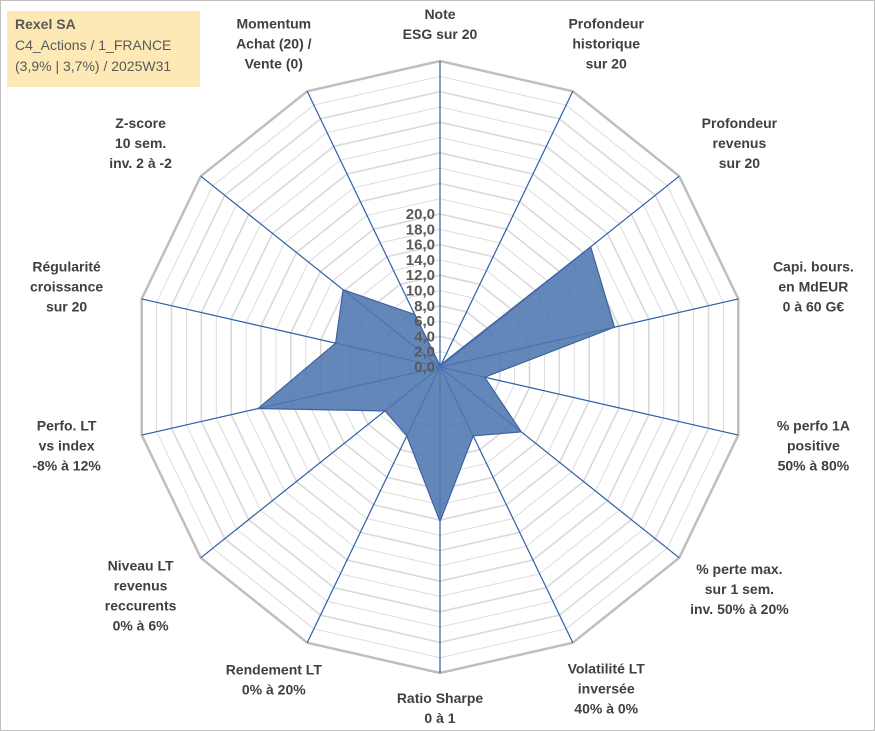  Describe the element at coordinates (274, 670) in the screenshot. I see `axis-label-line: Rendement LT` at that location.